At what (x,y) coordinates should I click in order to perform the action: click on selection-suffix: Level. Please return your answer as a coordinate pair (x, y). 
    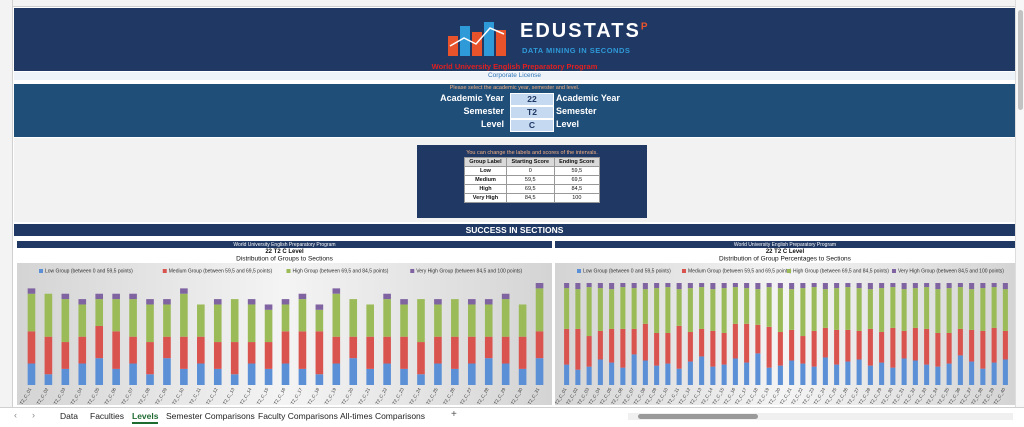
    Looking at the image, I should click on (568, 124).